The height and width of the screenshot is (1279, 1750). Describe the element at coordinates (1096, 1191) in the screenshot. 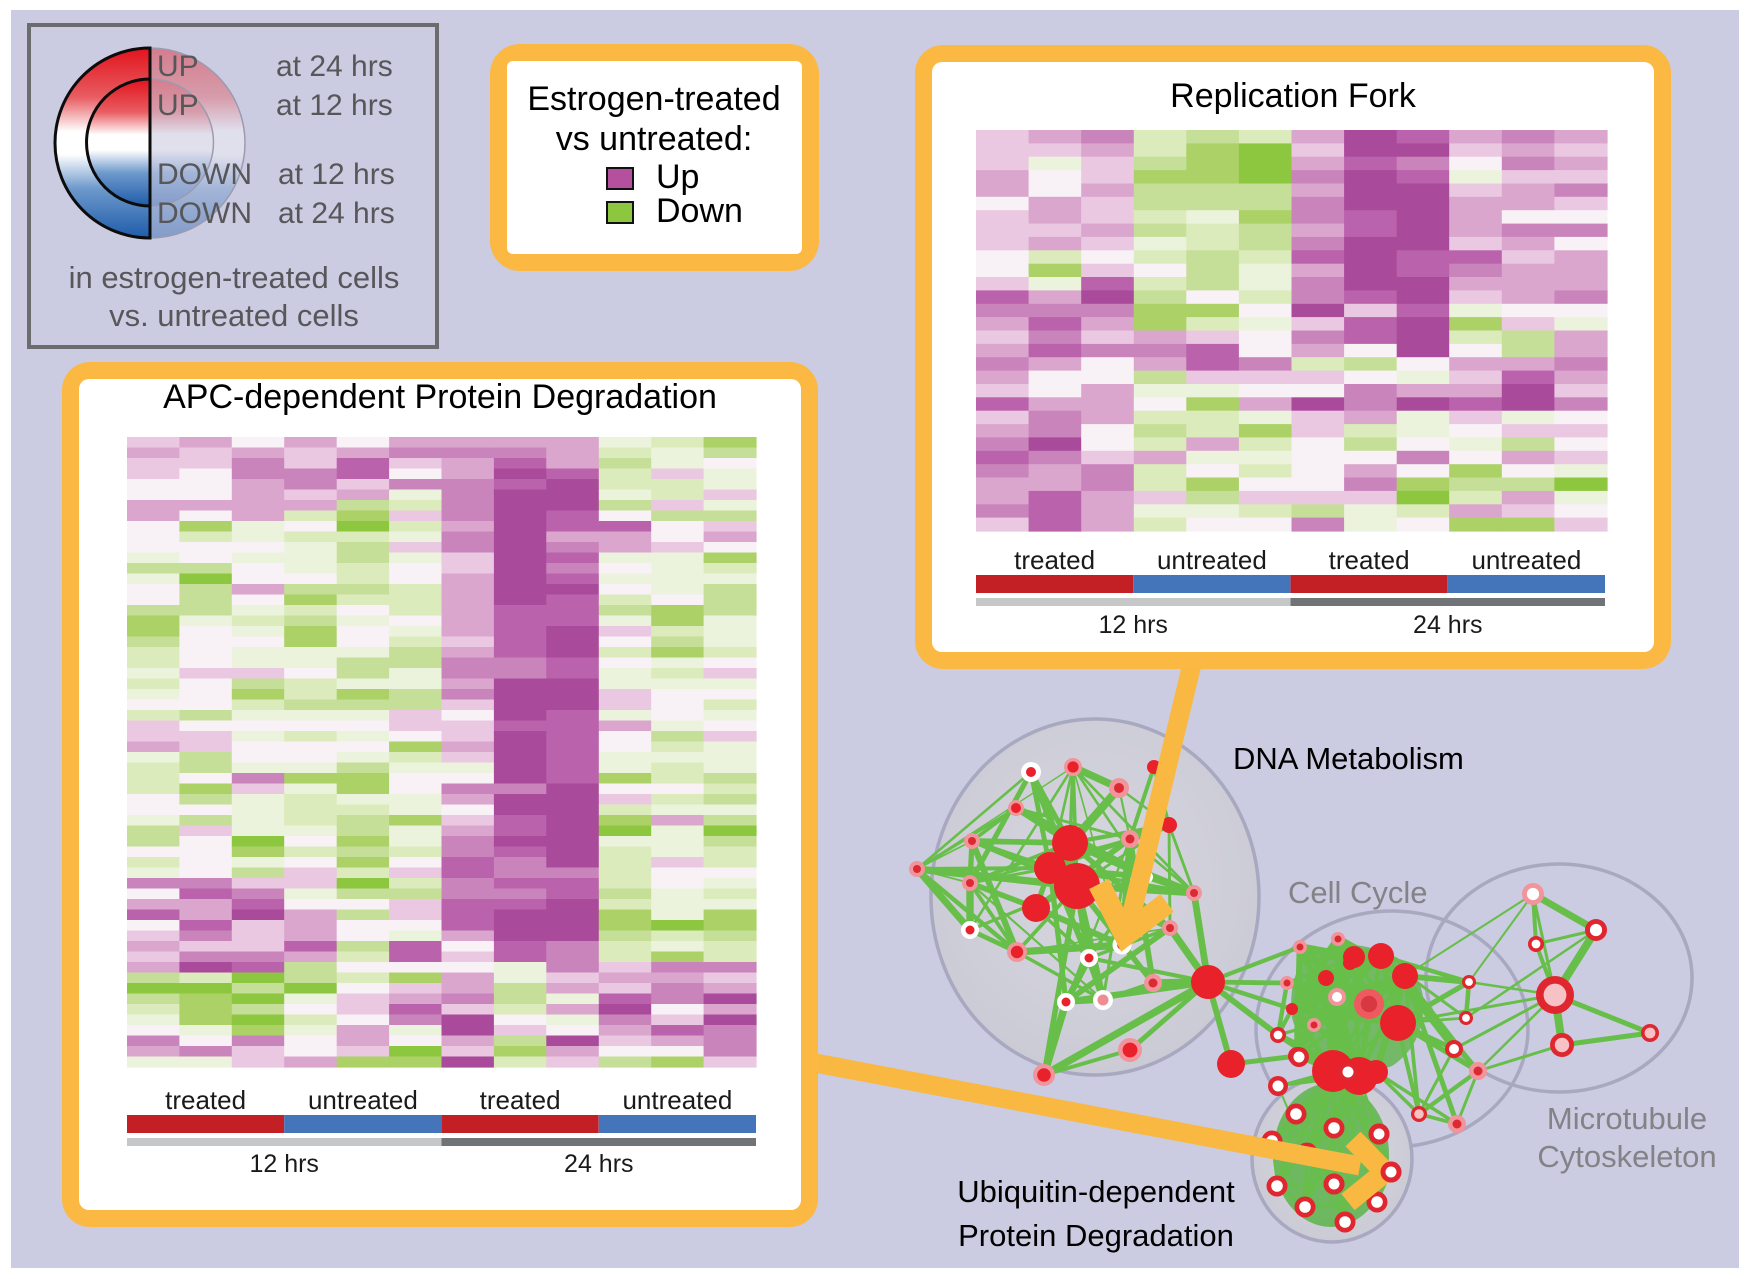

I see `svg-text: Ubiquitin-dependent` at that location.